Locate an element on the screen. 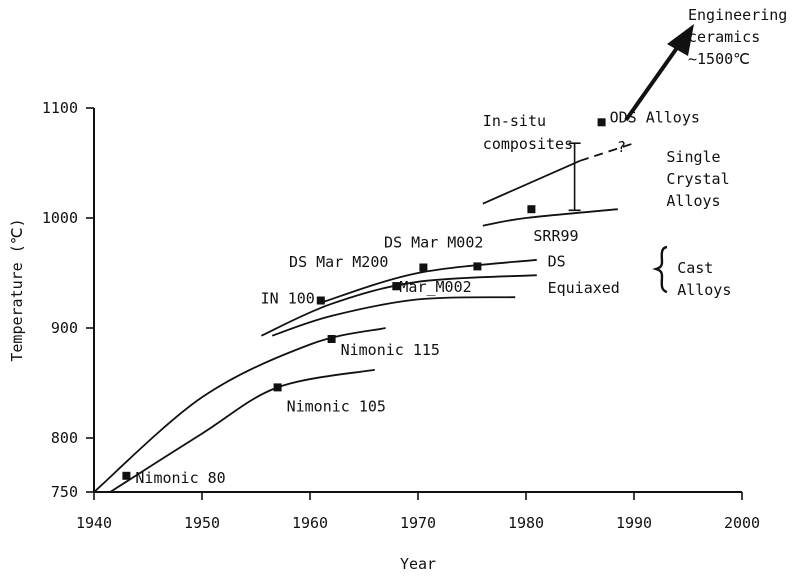 This screenshot has width=798, height=579. y-tick-label: 1100 is located at coordinates (60, 108).